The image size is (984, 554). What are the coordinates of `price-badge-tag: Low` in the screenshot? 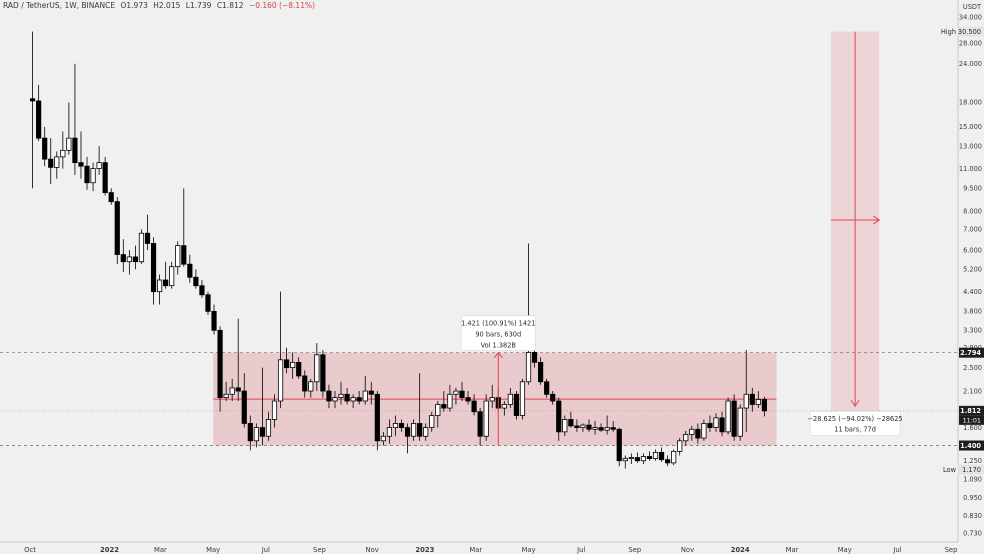 It's located at (950, 470).